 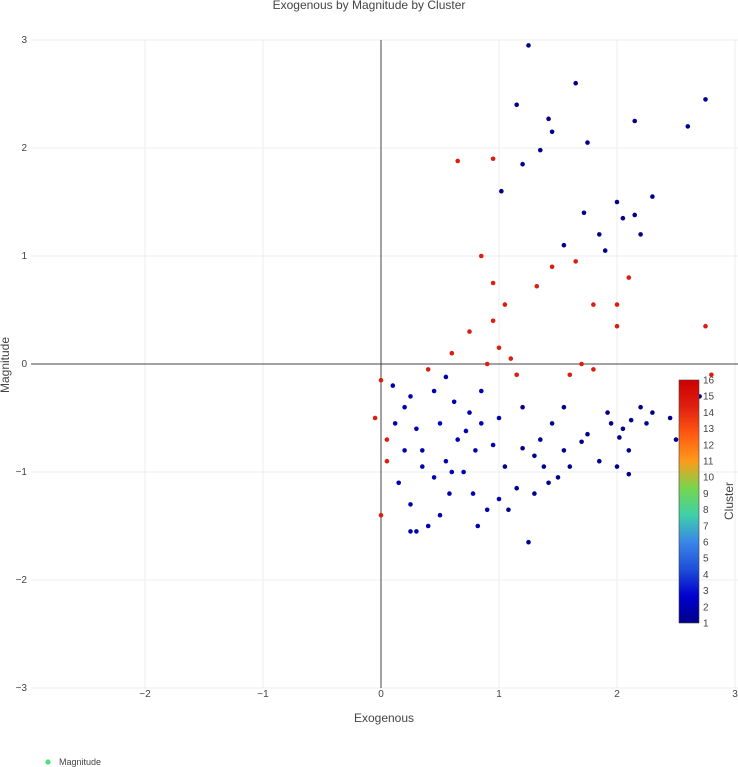 What do you see at coordinates (263, 694) in the screenshot?
I see `x-tick-label: −1` at bounding box center [263, 694].